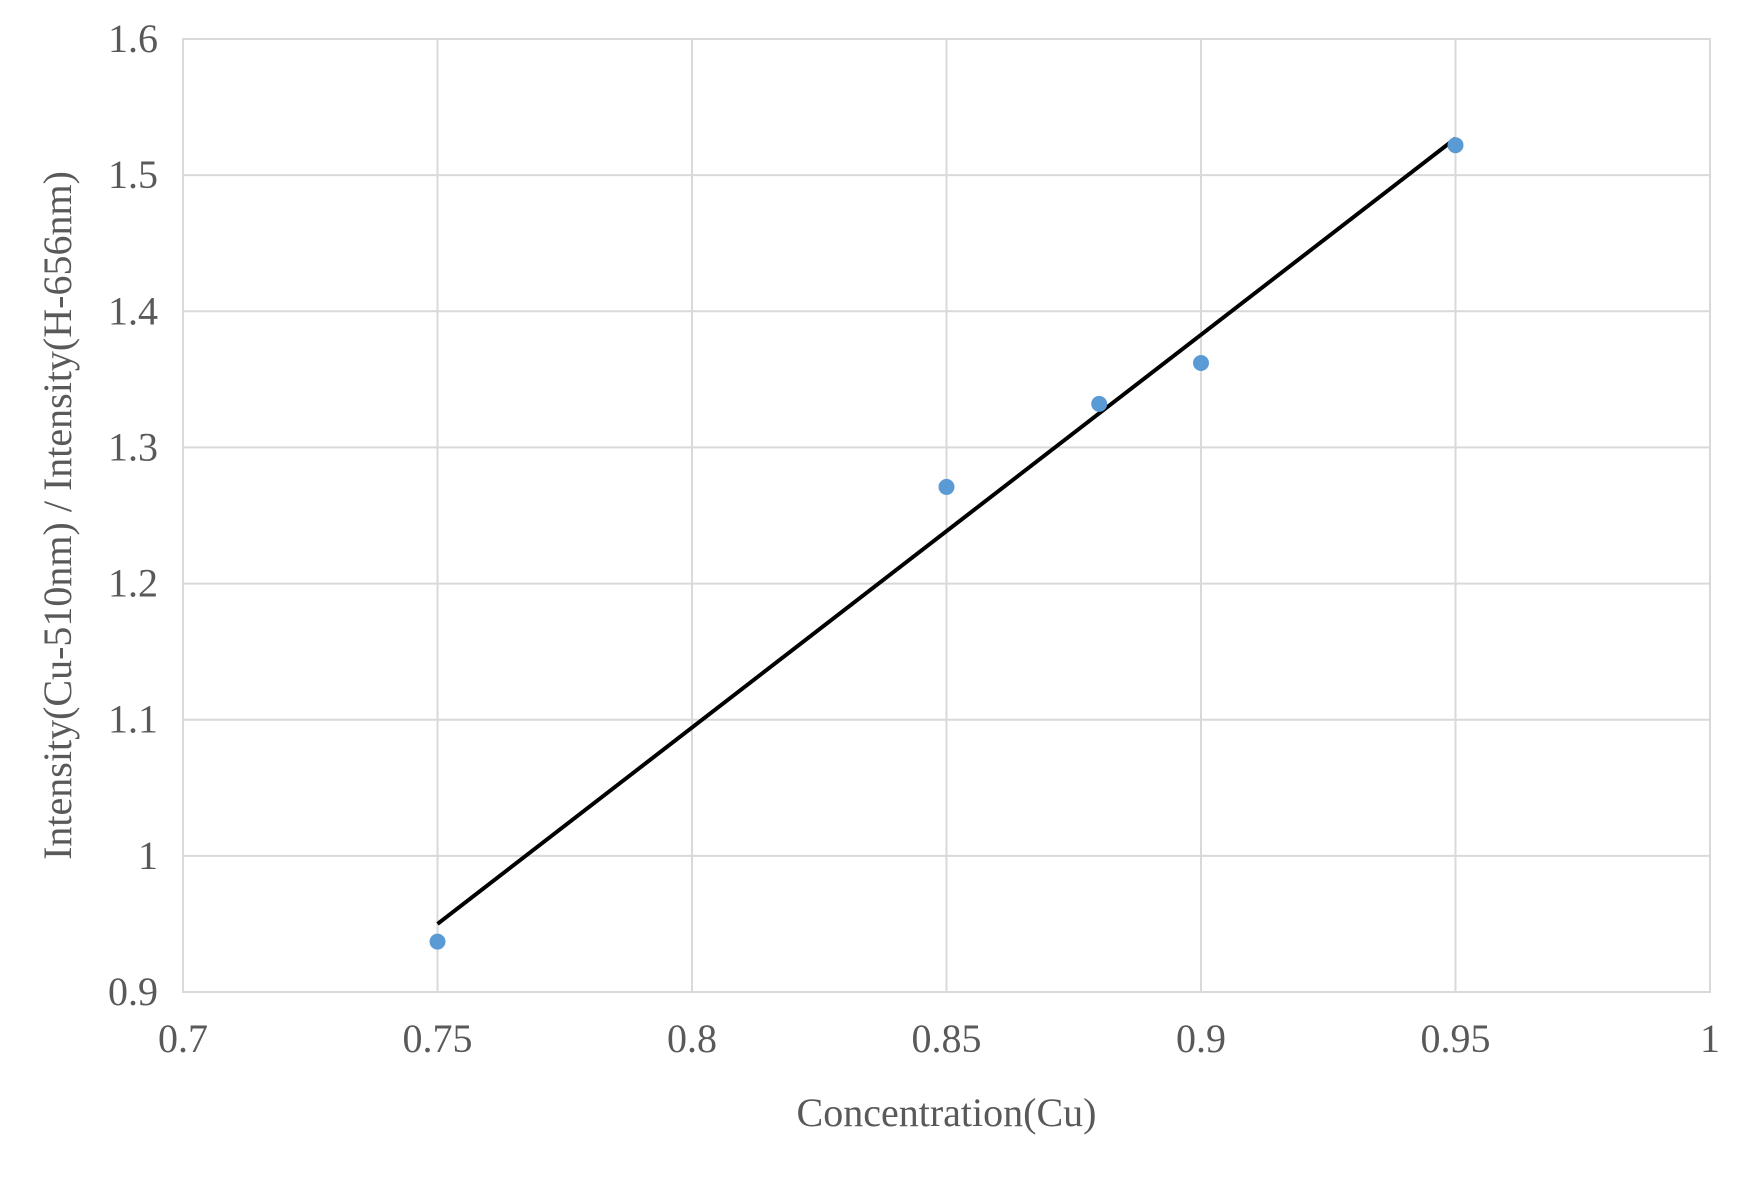 Image resolution: width=1746 pixels, height=1177 pixels. What do you see at coordinates (183, 1038) in the screenshot?
I see `x-tick-label: 0.7` at bounding box center [183, 1038].